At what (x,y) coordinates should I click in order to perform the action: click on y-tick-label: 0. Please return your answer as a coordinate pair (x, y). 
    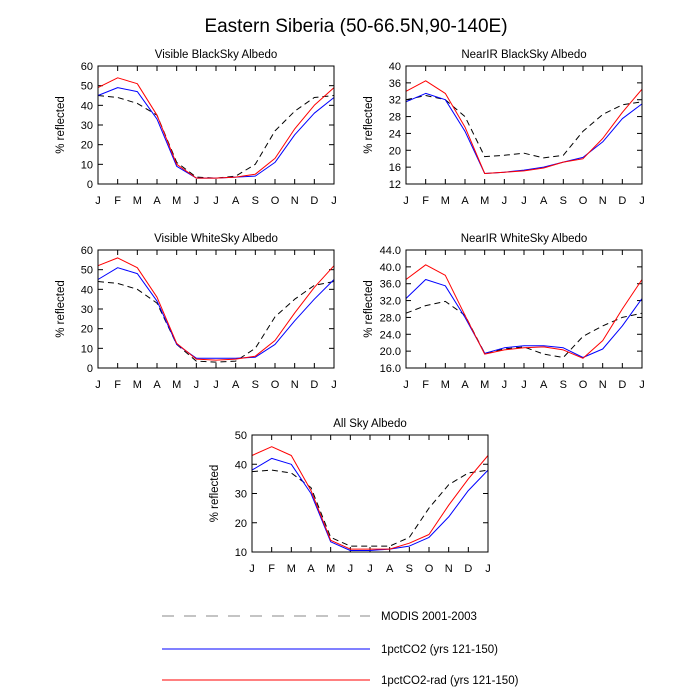
    Looking at the image, I should click on (90, 369).